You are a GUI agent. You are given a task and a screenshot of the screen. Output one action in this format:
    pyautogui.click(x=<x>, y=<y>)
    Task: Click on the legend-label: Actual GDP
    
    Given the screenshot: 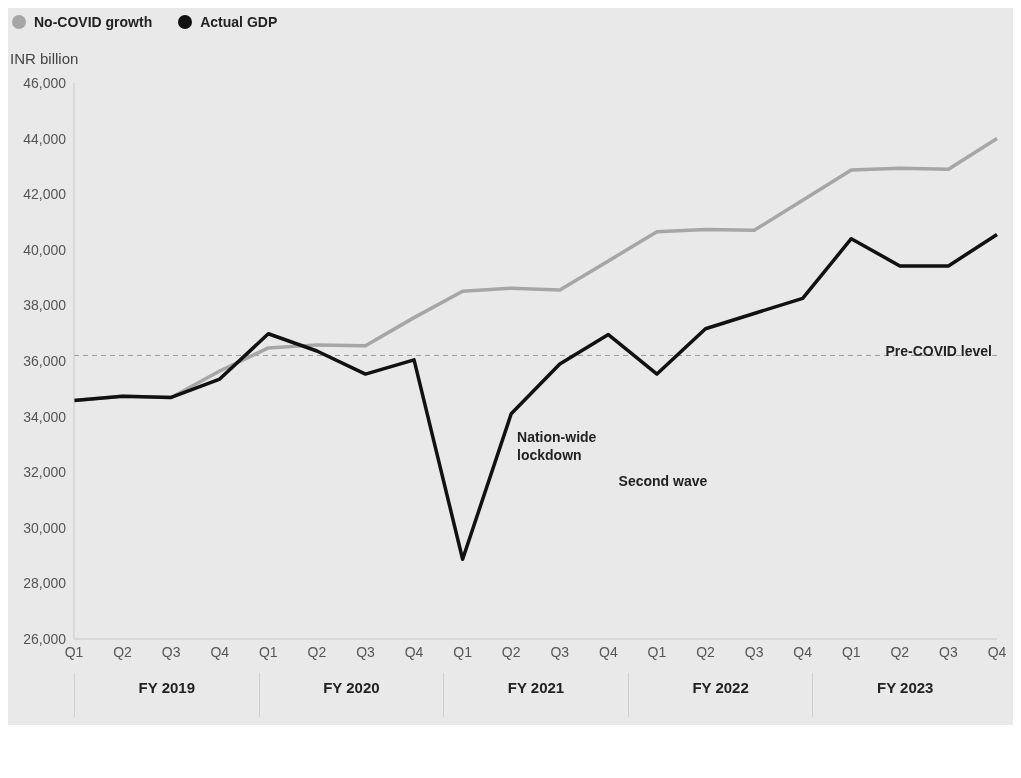 What is the action you would take?
    pyautogui.click(x=239, y=22)
    